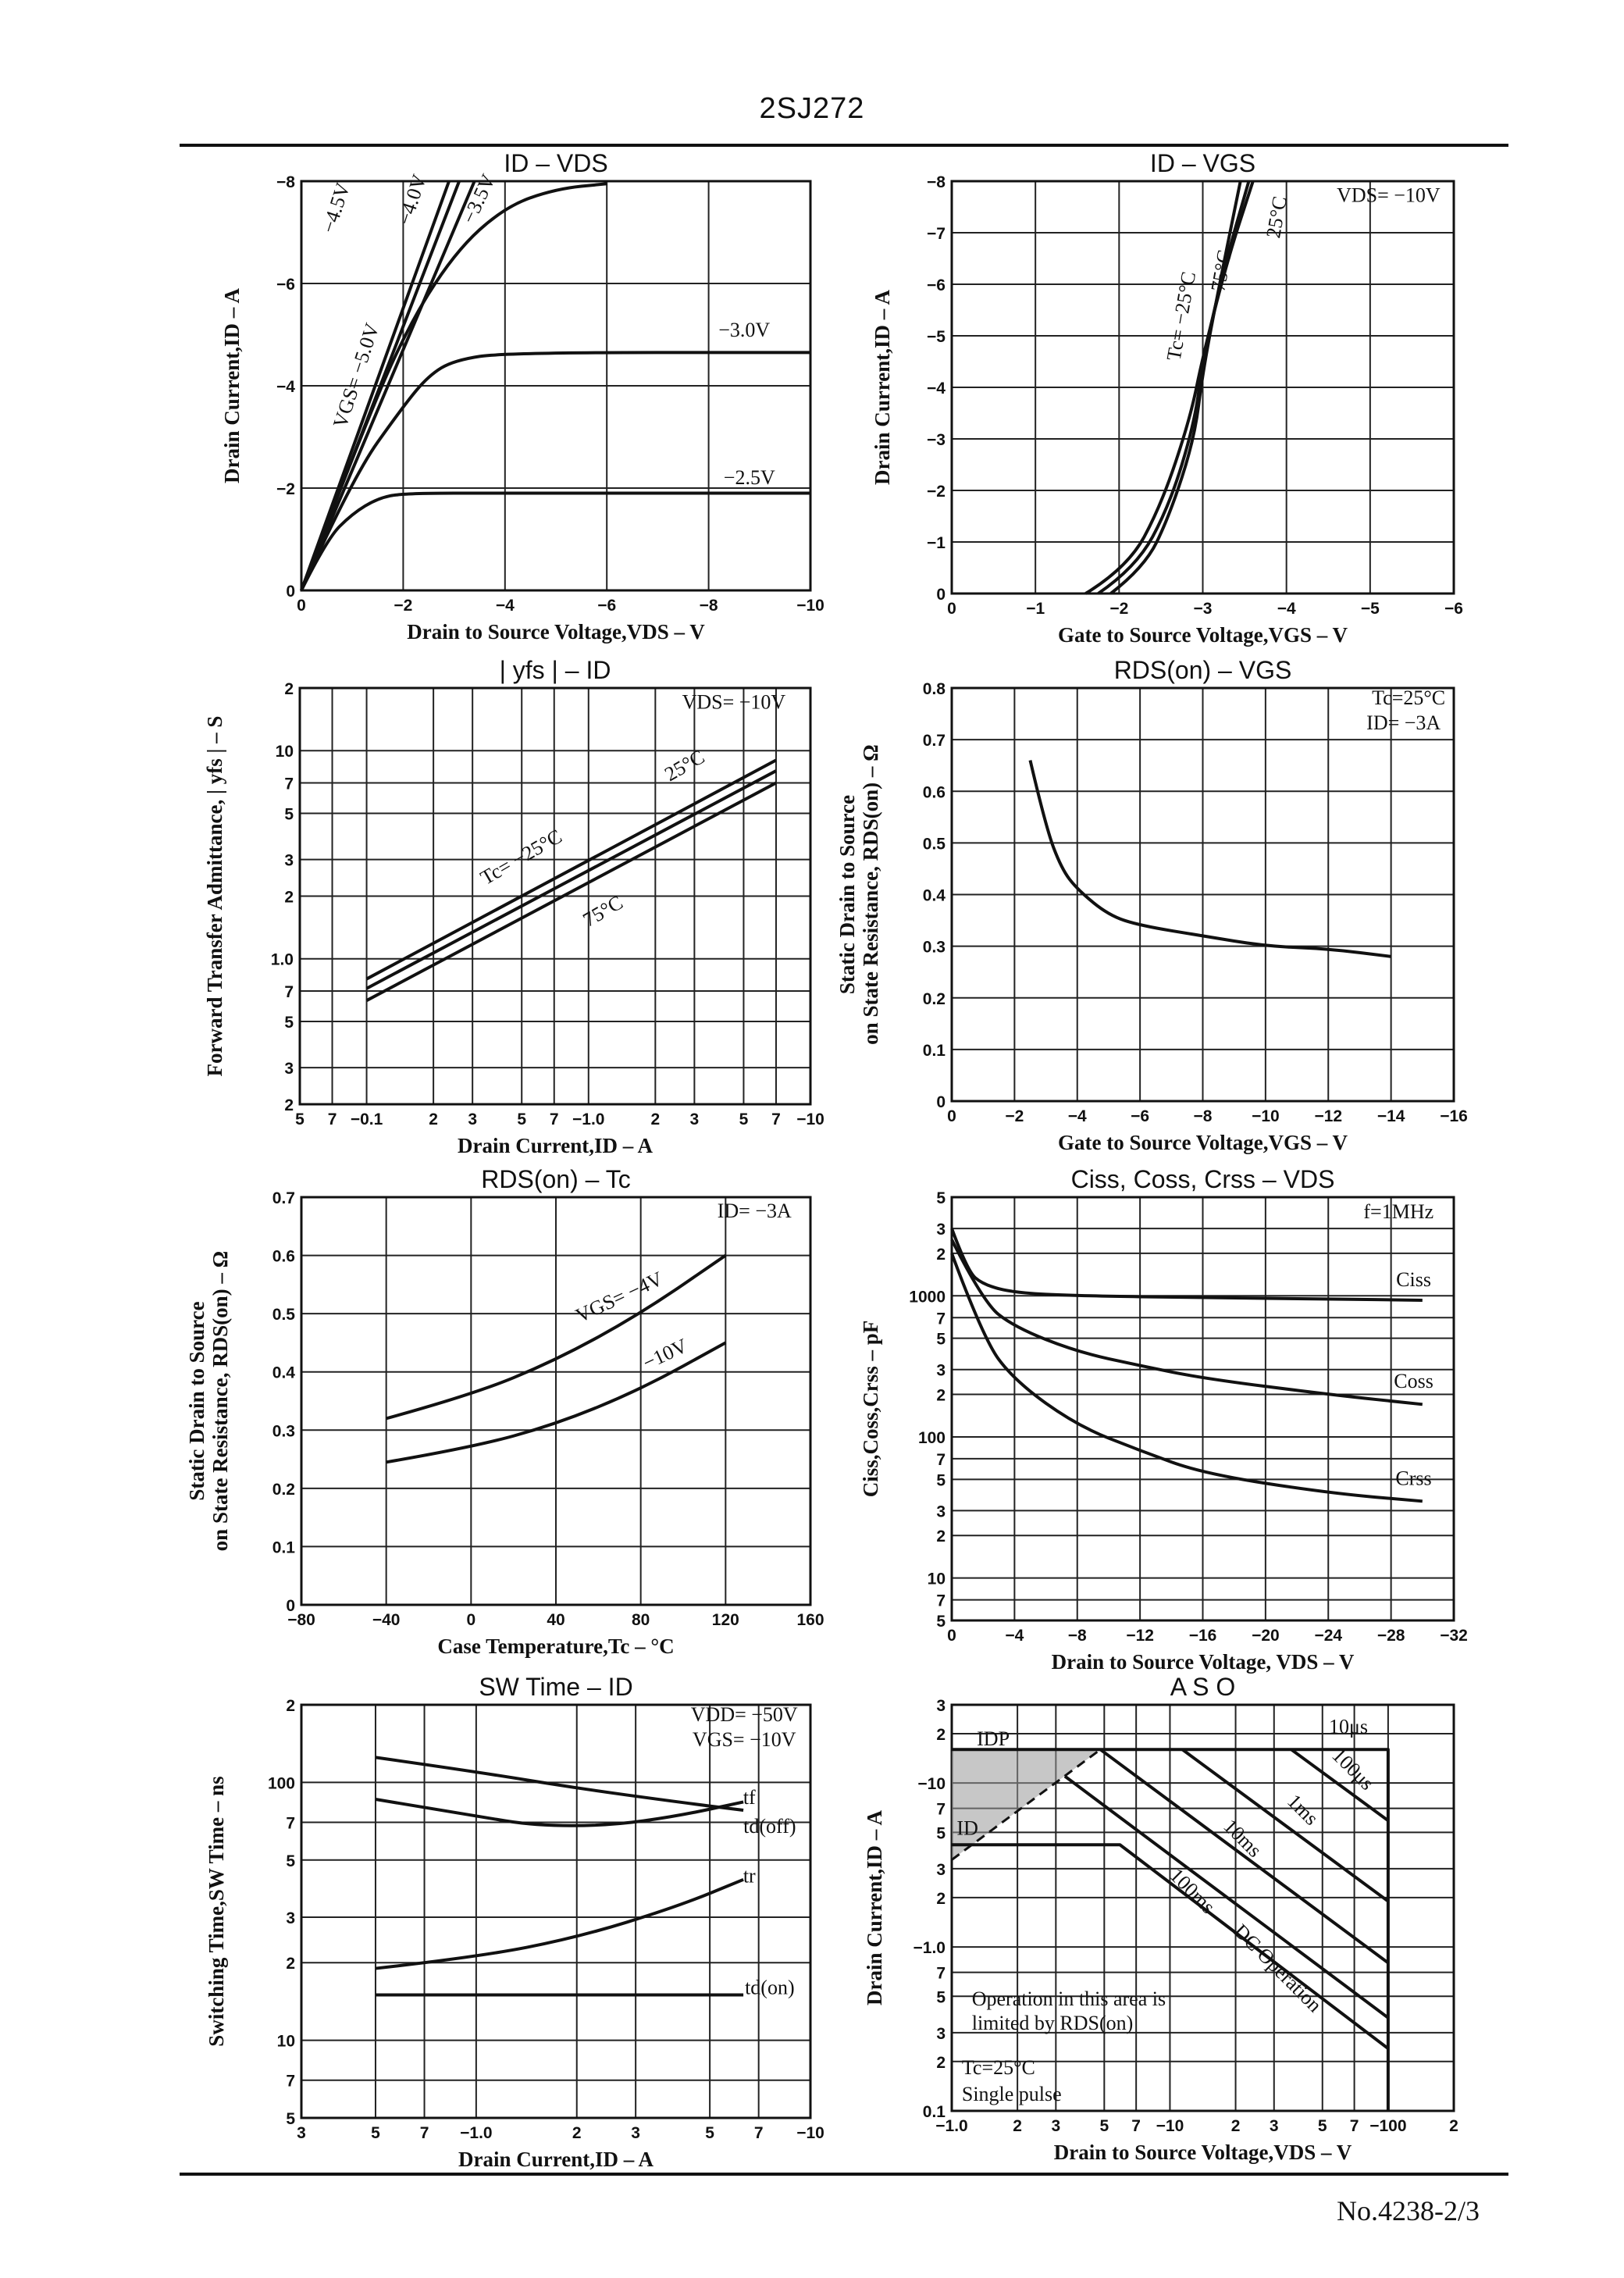  Describe the element at coordinates (283, 1431) in the screenshot. I see `y-tick-label: 0.3` at that location.